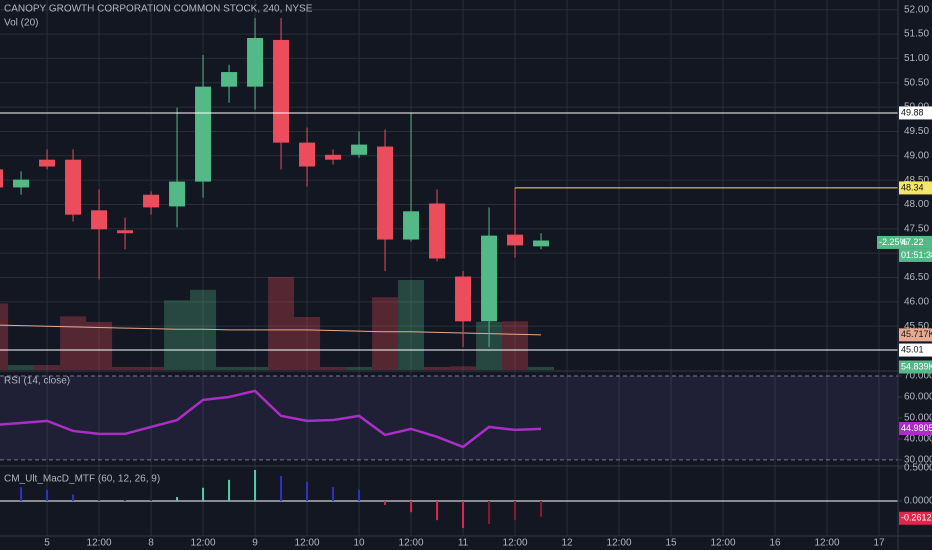 The width and height of the screenshot is (932, 550). Describe the element at coordinates (21, 23) in the screenshot. I see `volume-title: Vol (20)` at that location.